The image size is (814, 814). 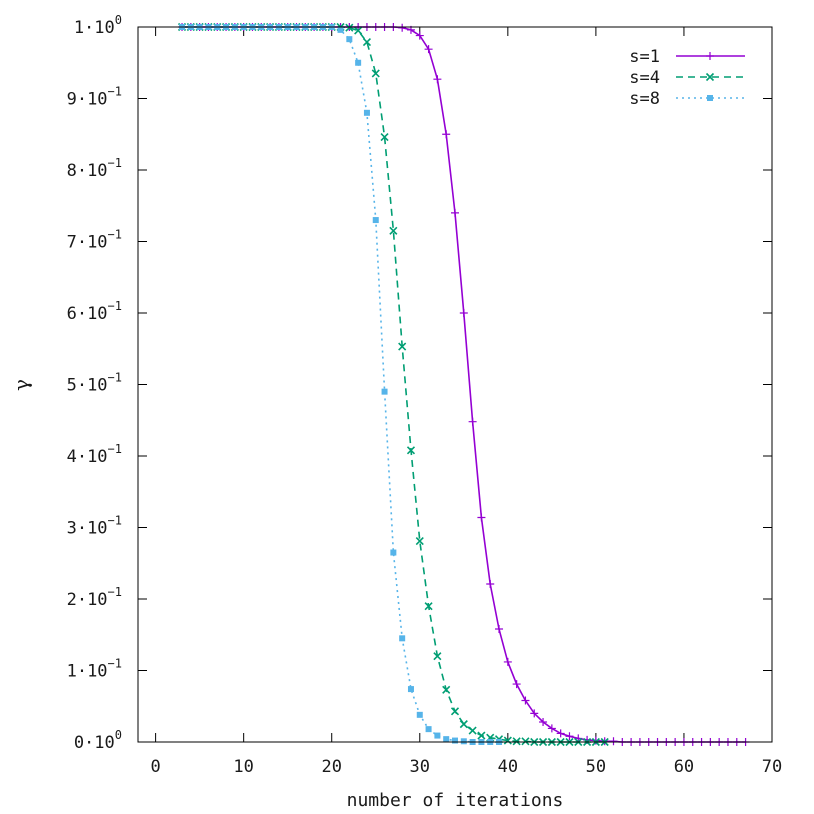 What do you see at coordinates (466, 767) in the screenshot?
I see `x-tick-labels: 0 10 20 30 40 50 60 70` at bounding box center [466, 767].